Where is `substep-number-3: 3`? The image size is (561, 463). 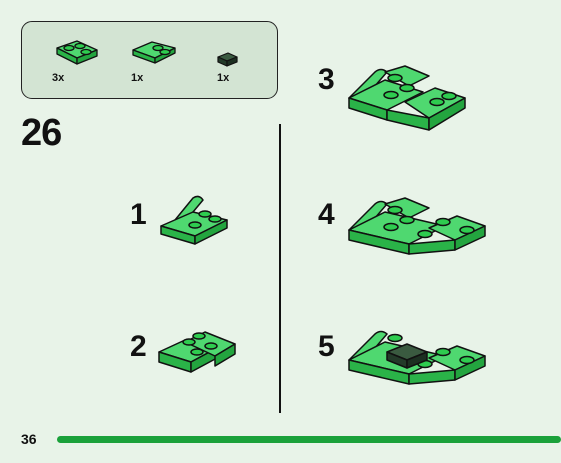 substep-number-3: 3 is located at coordinates (326, 79).